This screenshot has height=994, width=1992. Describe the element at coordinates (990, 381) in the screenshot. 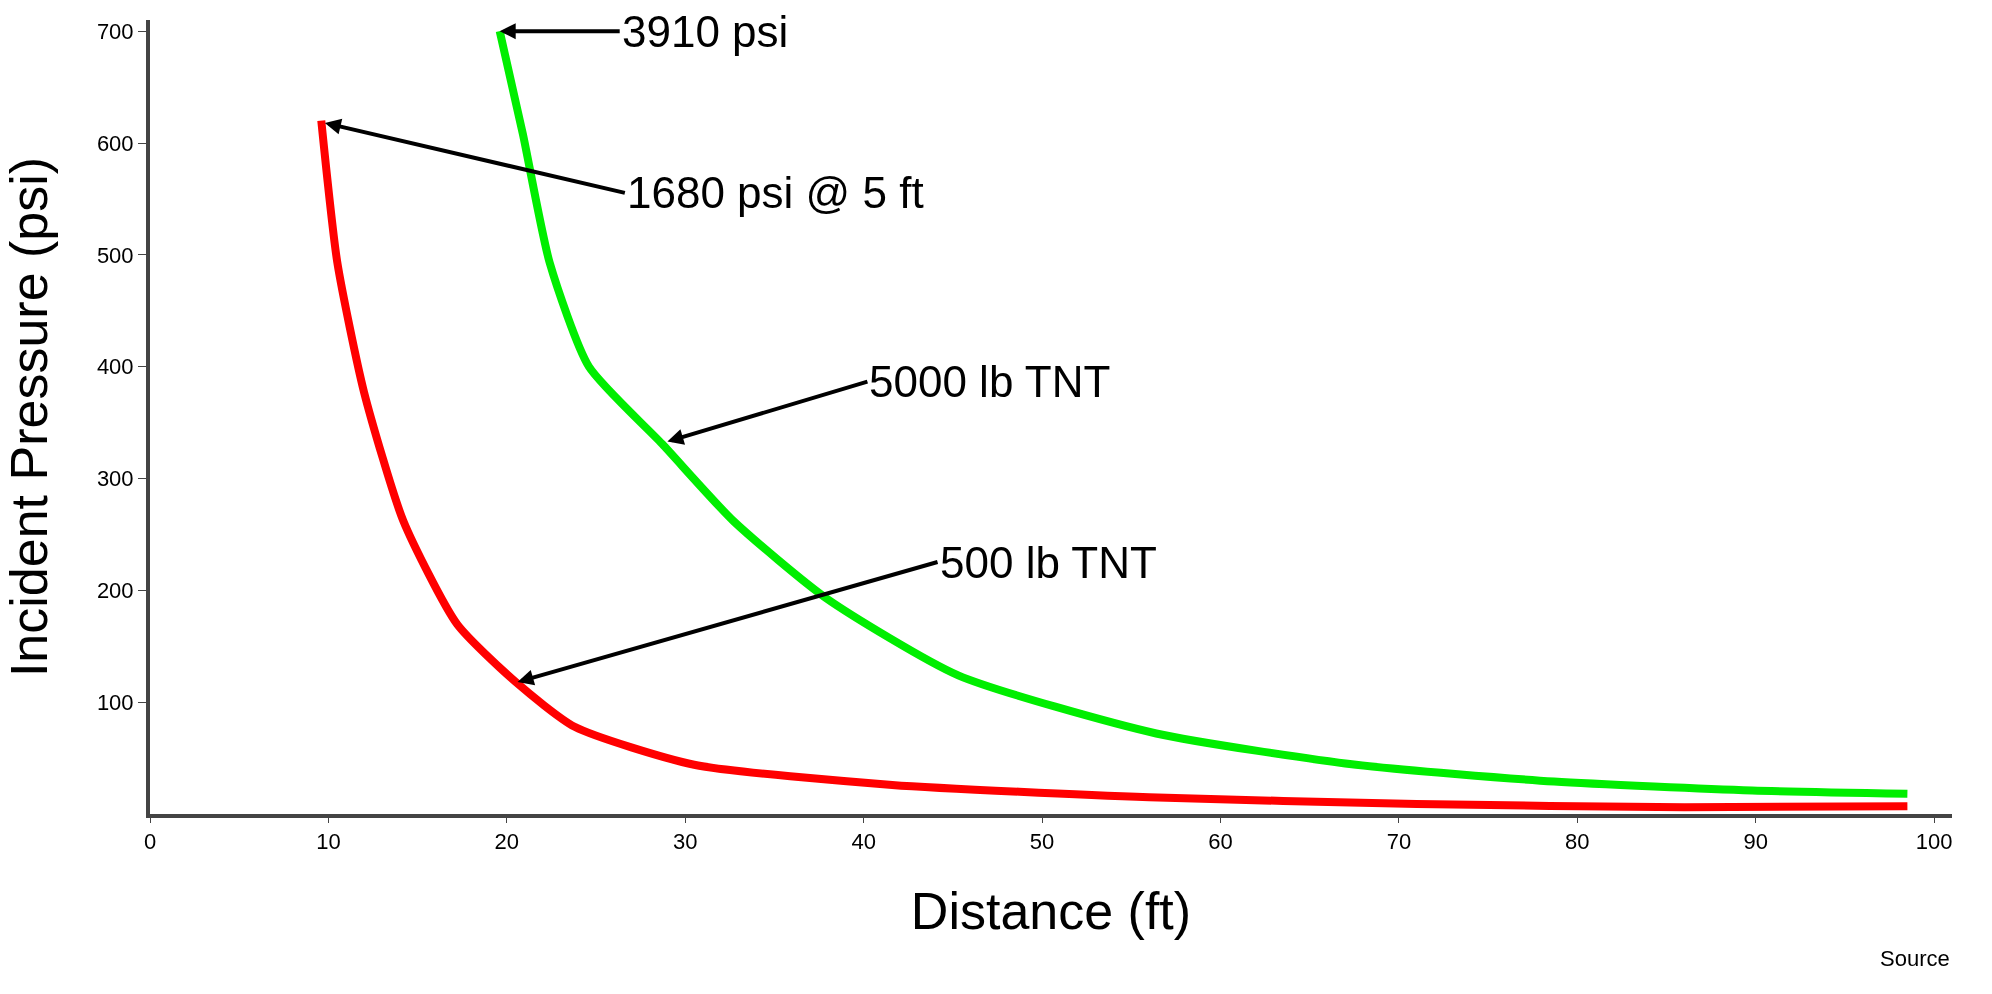

I see `annotation: 5000 lb TNT` at that location.